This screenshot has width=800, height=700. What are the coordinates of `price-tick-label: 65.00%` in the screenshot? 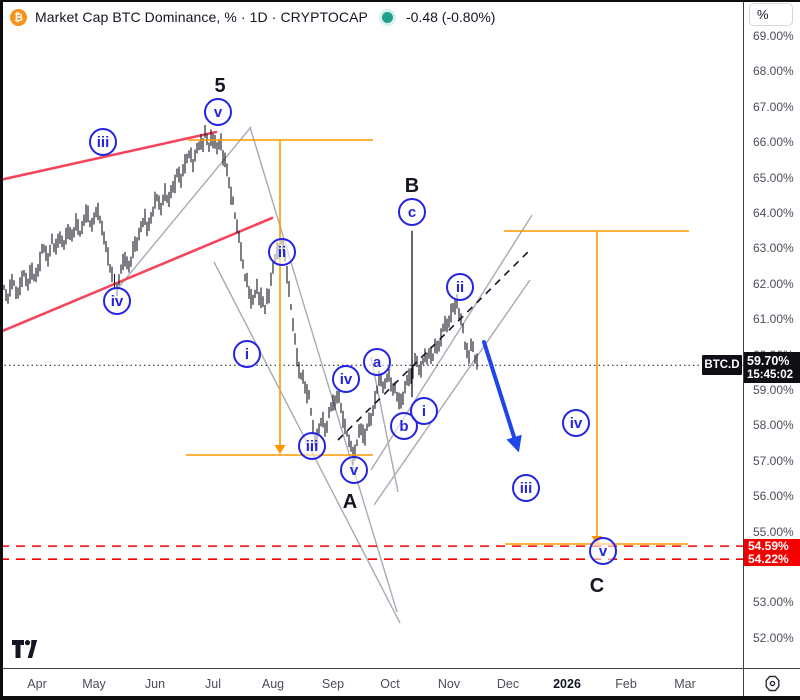 It's located at (773, 177).